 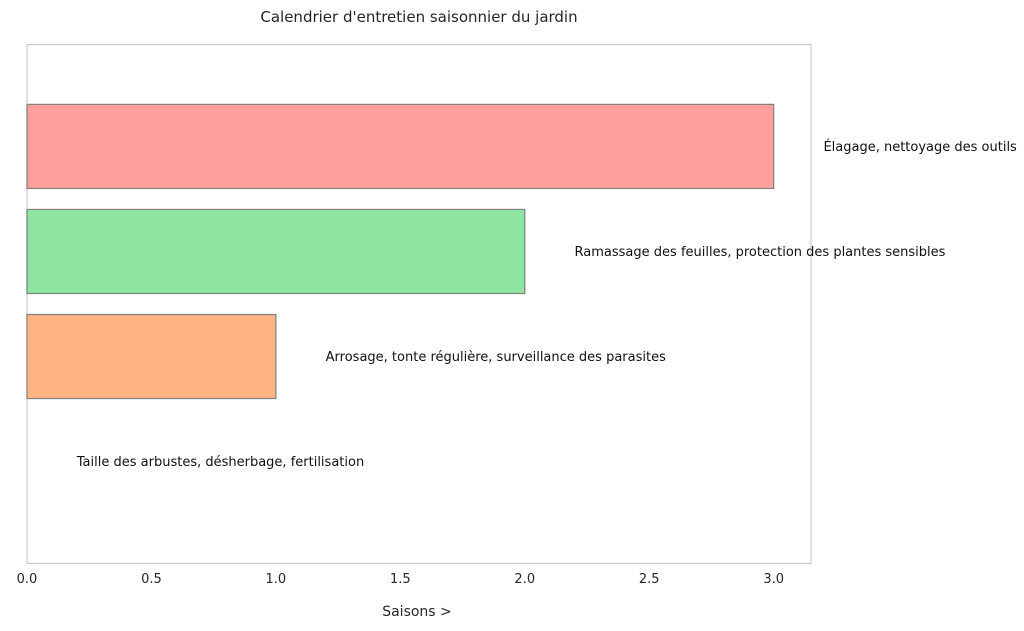 What do you see at coordinates (417, 612) in the screenshot?
I see `x-axis-label: Saisons >` at bounding box center [417, 612].